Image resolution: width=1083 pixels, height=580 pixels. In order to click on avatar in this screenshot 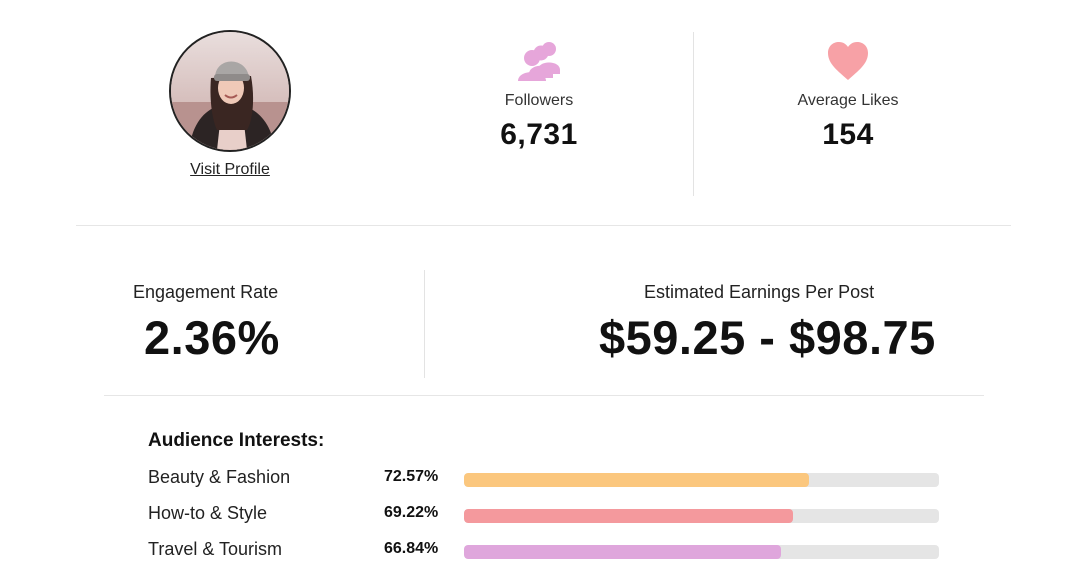, I will do `click(230, 91)`.